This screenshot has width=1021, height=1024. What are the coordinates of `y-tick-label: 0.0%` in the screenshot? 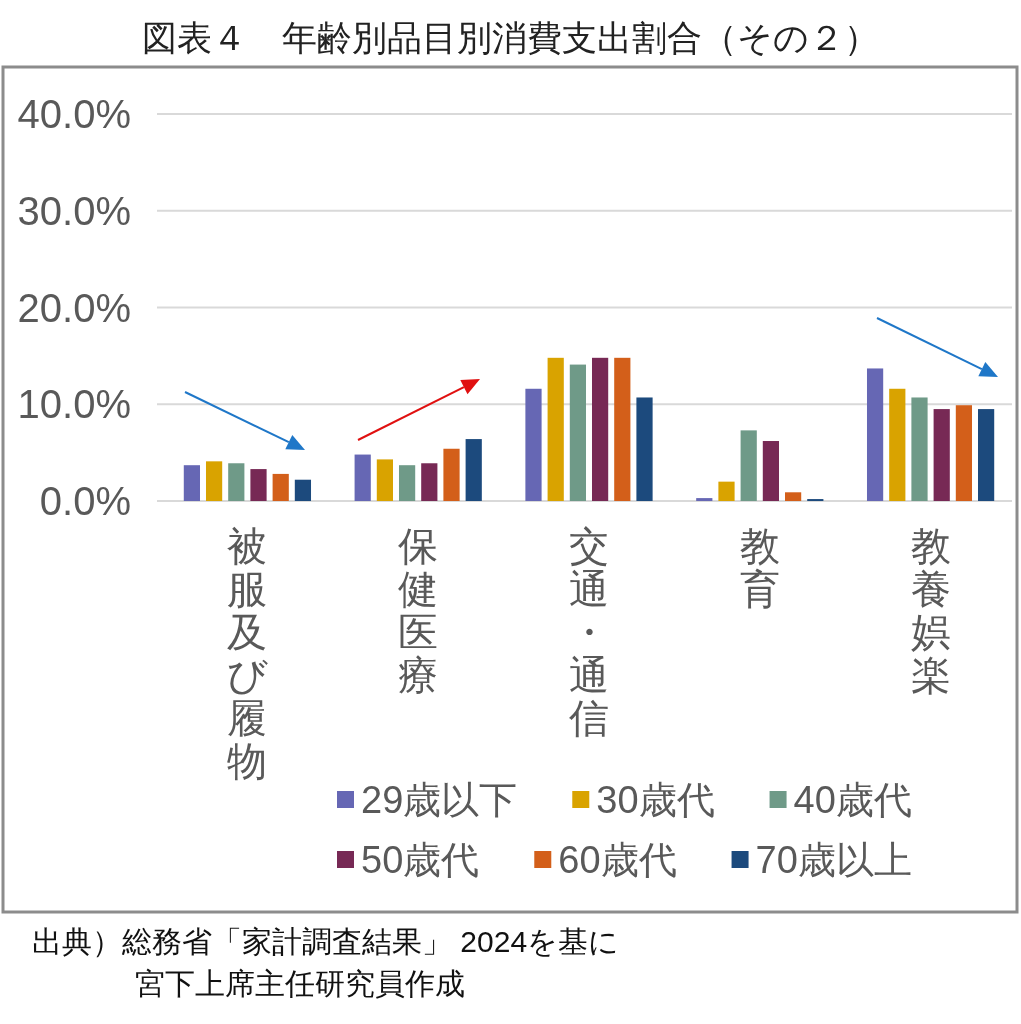 It's located at (85, 501).